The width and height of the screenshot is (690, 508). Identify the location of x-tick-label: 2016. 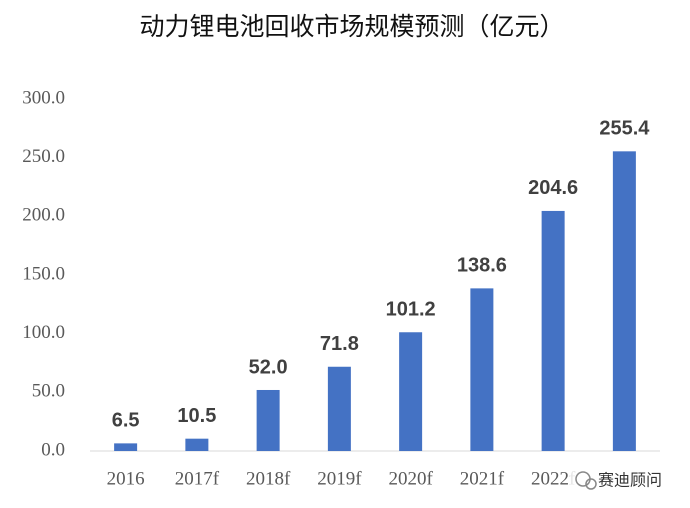
(126, 478).